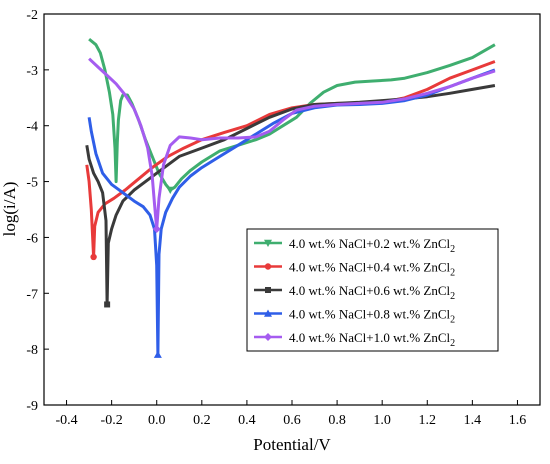  I want to click on legend-item-2: 4.0 wt.% NaCl+0.4 wt.% ZnCl2, so click(354, 269).